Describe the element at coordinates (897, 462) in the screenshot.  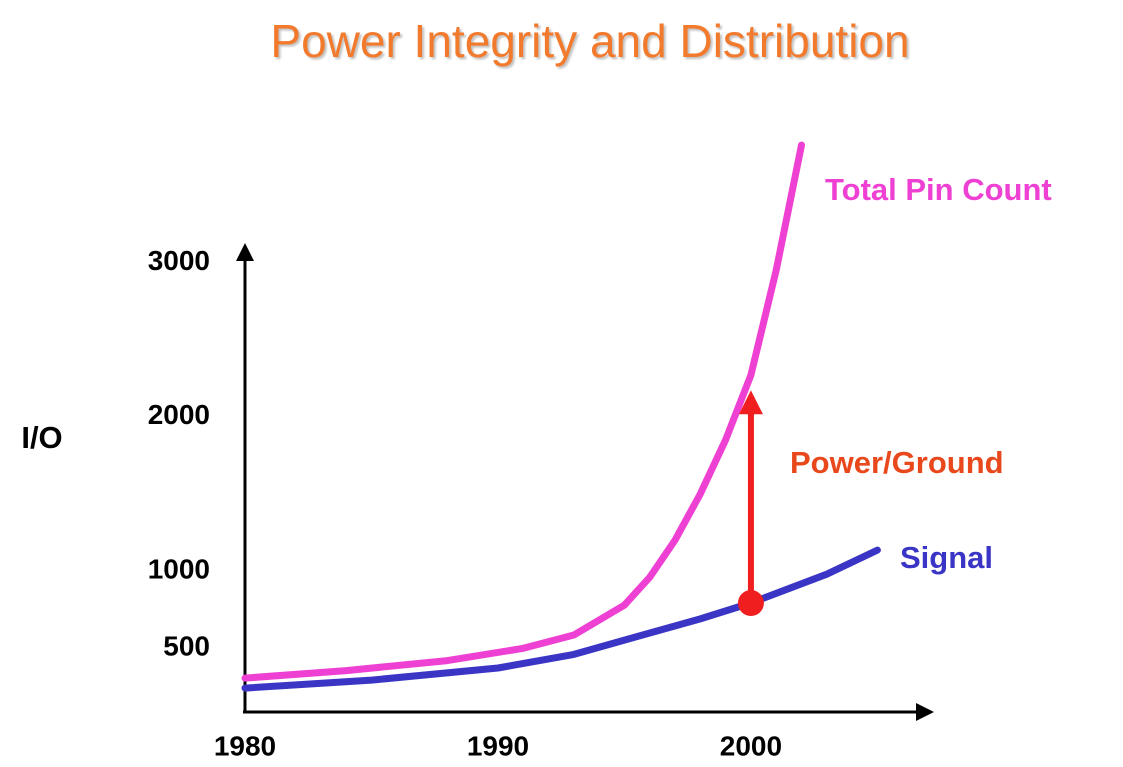
I see `arrow-label: Power/Ground` at that location.